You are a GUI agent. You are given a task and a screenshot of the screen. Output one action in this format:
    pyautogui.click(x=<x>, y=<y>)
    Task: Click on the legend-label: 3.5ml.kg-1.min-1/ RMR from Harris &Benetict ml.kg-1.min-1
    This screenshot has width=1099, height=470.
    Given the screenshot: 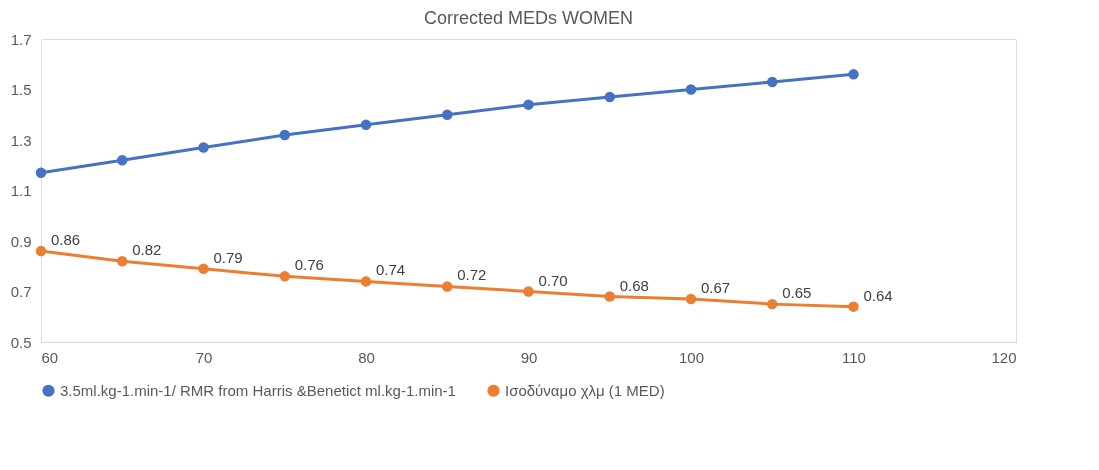 What is the action you would take?
    pyautogui.click(x=258, y=390)
    